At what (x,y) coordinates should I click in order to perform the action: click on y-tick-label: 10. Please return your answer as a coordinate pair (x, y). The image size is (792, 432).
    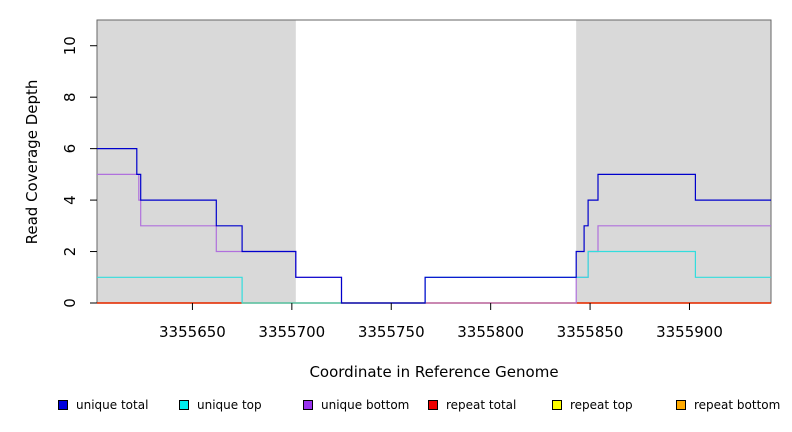
    Looking at the image, I should click on (70, 45).